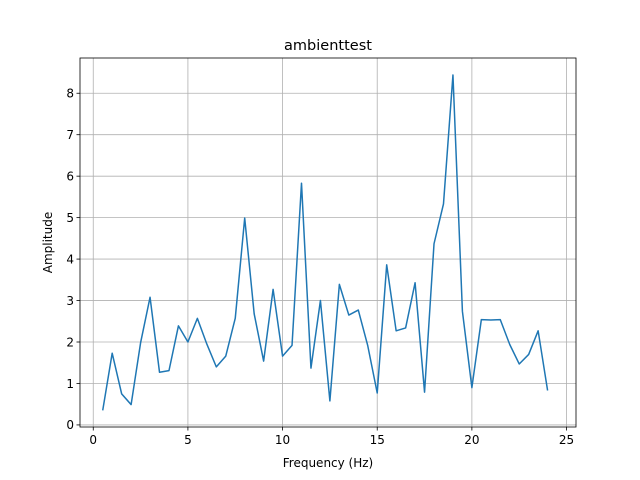  What do you see at coordinates (70, 218) in the screenshot?
I see `y-tick-label: 5` at bounding box center [70, 218].